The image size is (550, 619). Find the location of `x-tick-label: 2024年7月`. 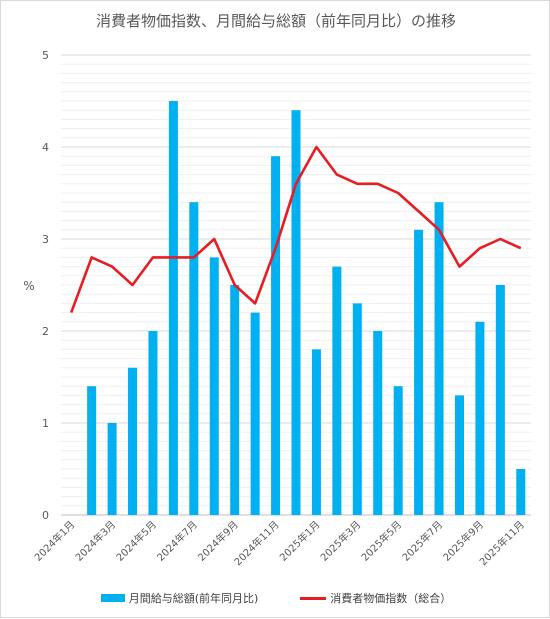

x-tick-label: 2024年7月 is located at coordinates (177, 541).